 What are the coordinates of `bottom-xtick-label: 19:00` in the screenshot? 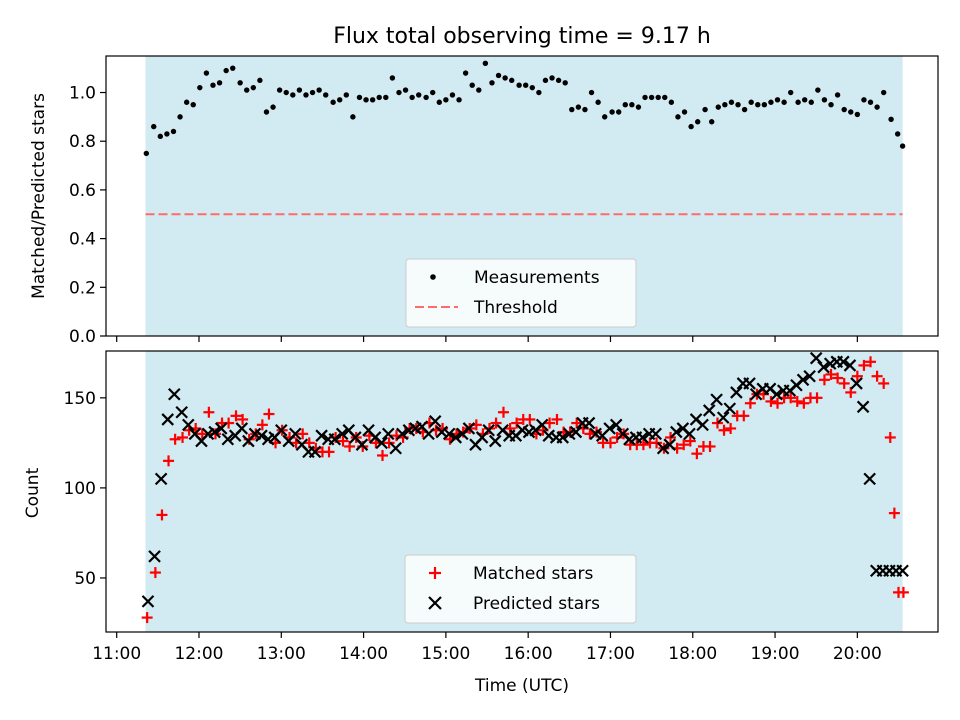 It's located at (775, 654).